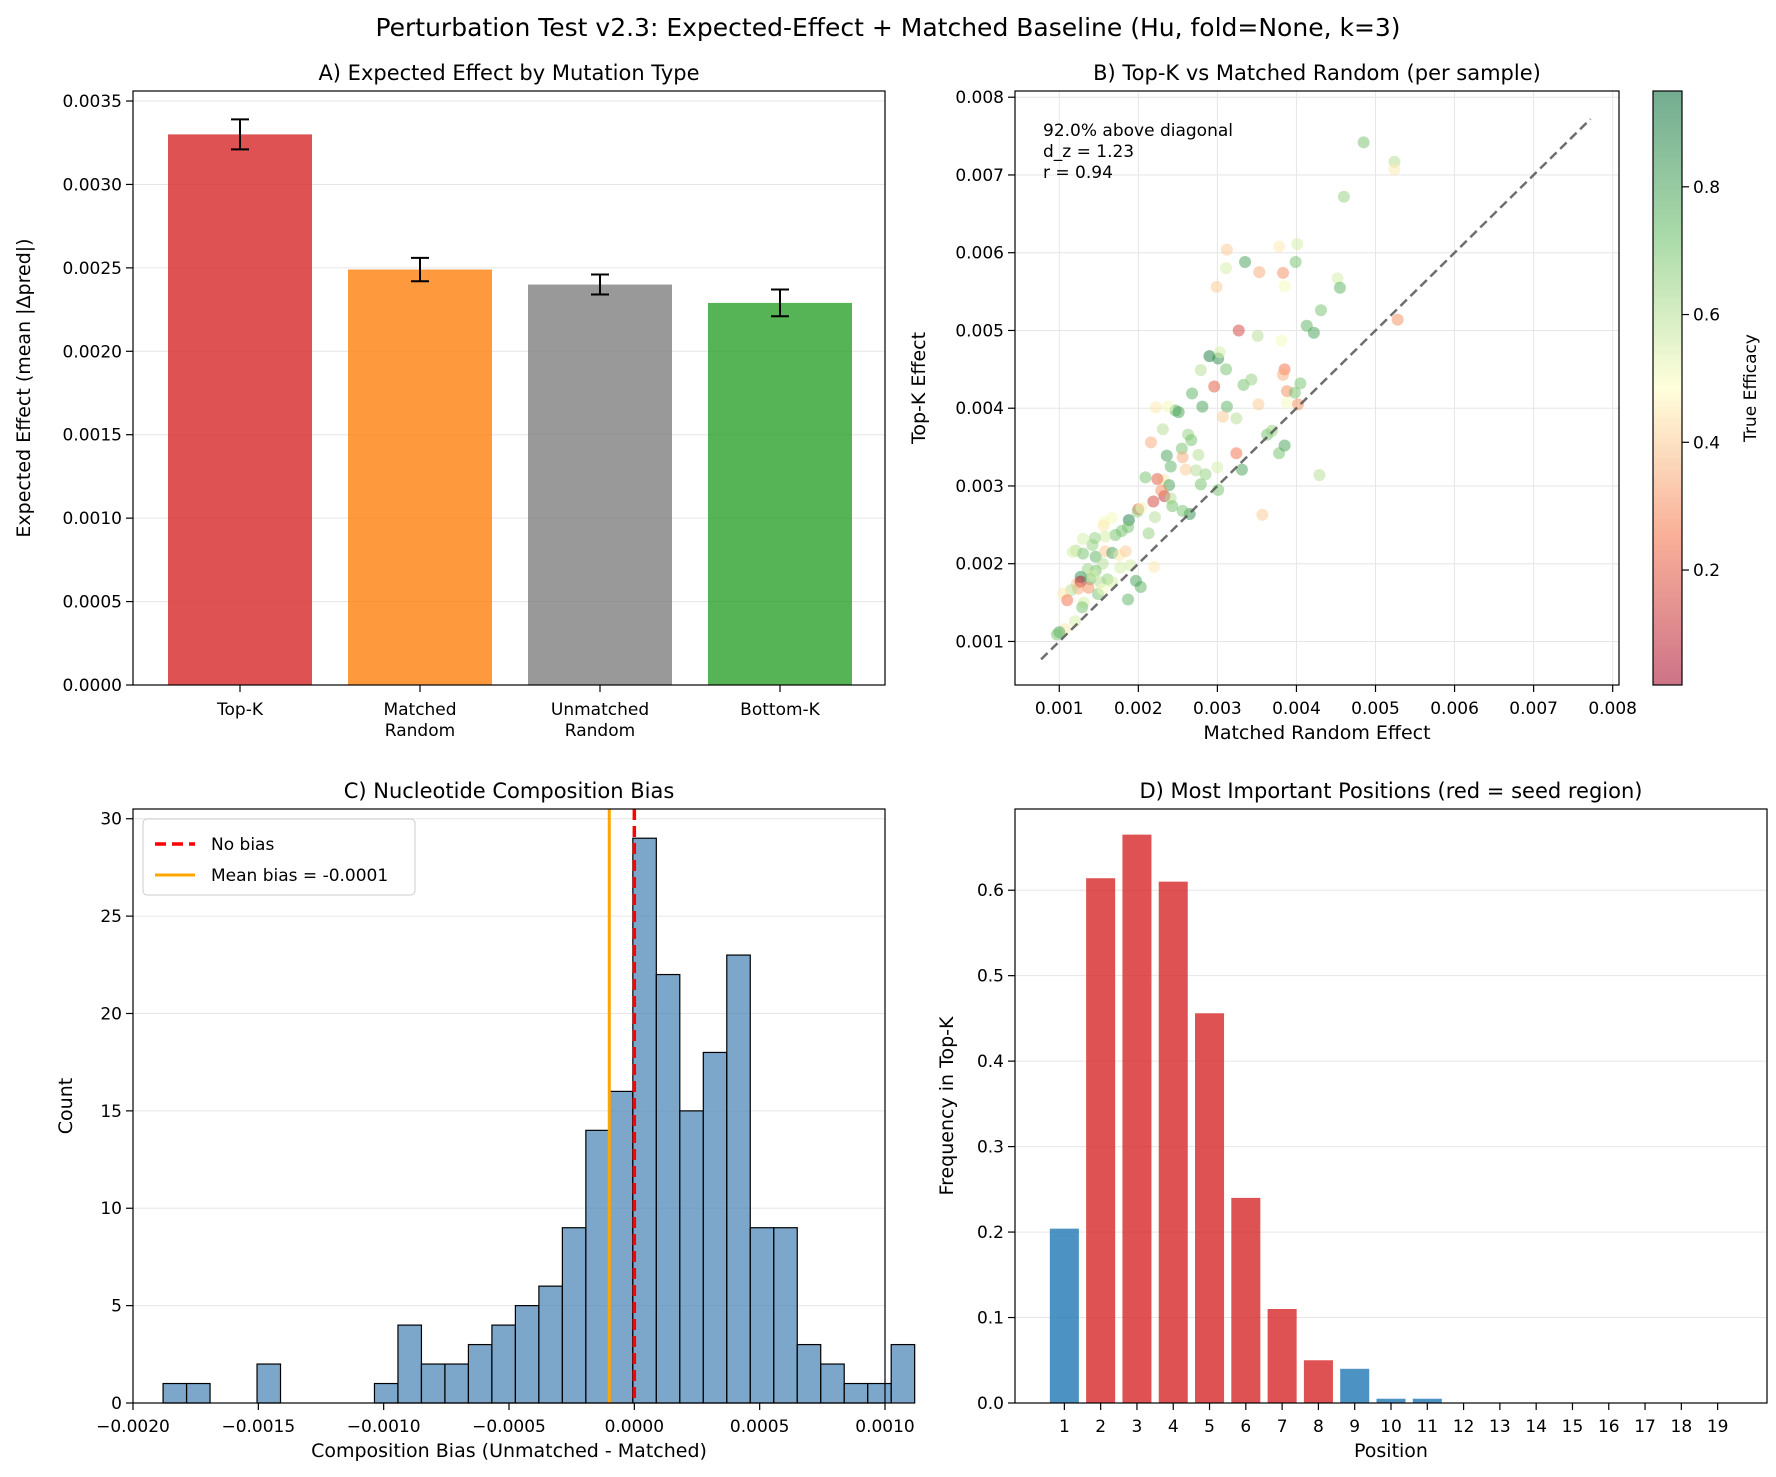 The image size is (1776, 1477). Describe the element at coordinates (509, 1451) in the screenshot. I see `x-axis-label: Composition Bias (Unmatched - Matched)` at that location.